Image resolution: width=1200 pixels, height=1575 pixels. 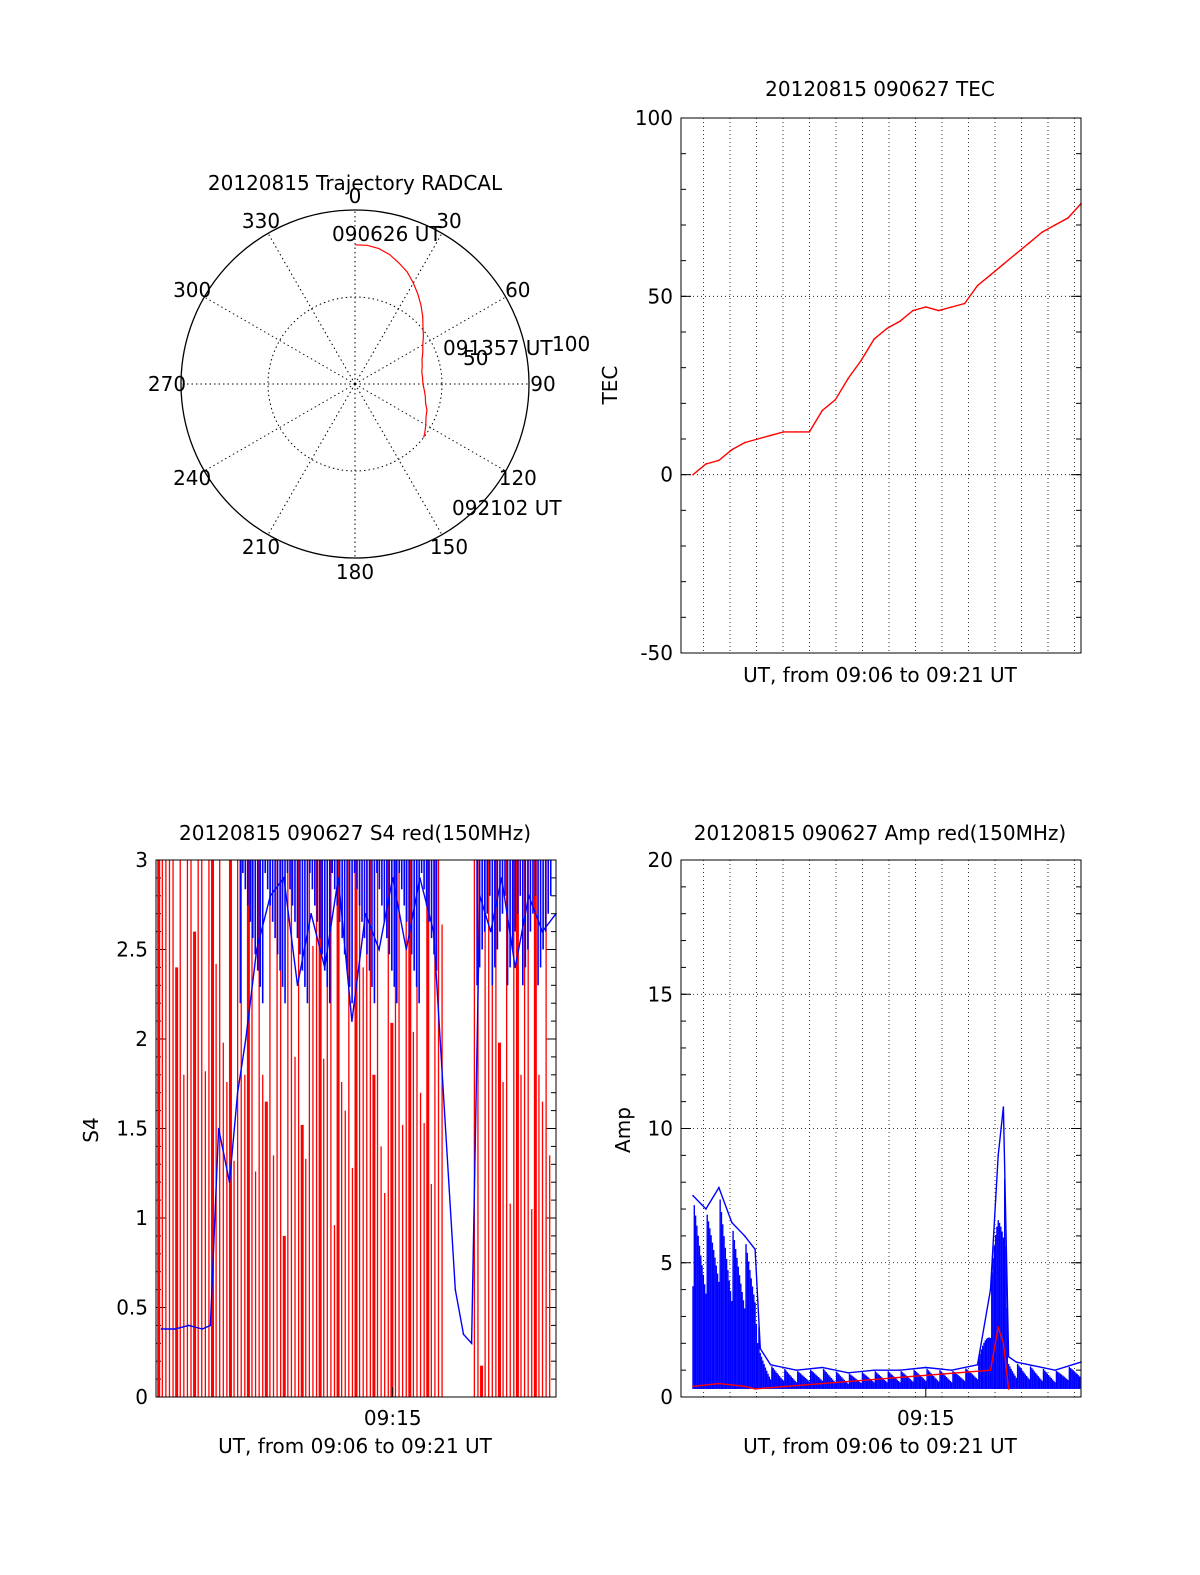 What do you see at coordinates (91, 1129) in the screenshot?
I see `s4-ylabel: S4` at bounding box center [91, 1129].